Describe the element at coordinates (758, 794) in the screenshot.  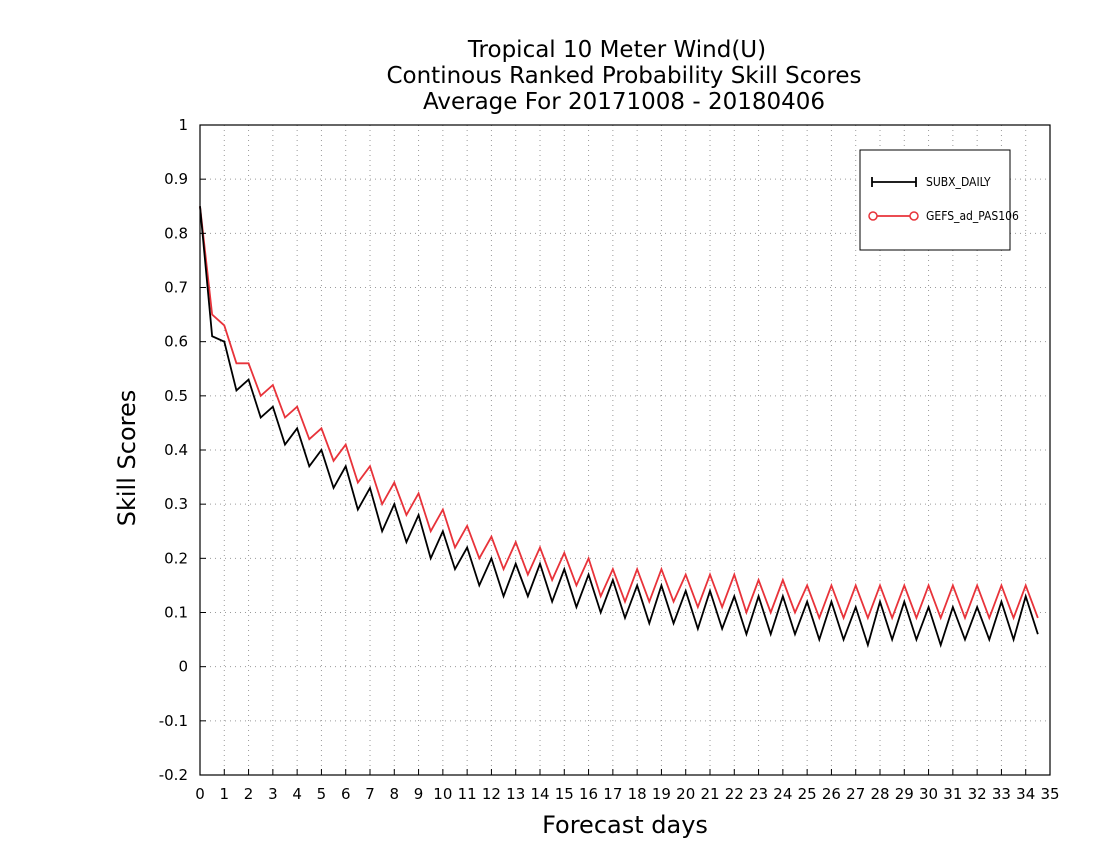
I see `x-tick-label: 23` at that location.